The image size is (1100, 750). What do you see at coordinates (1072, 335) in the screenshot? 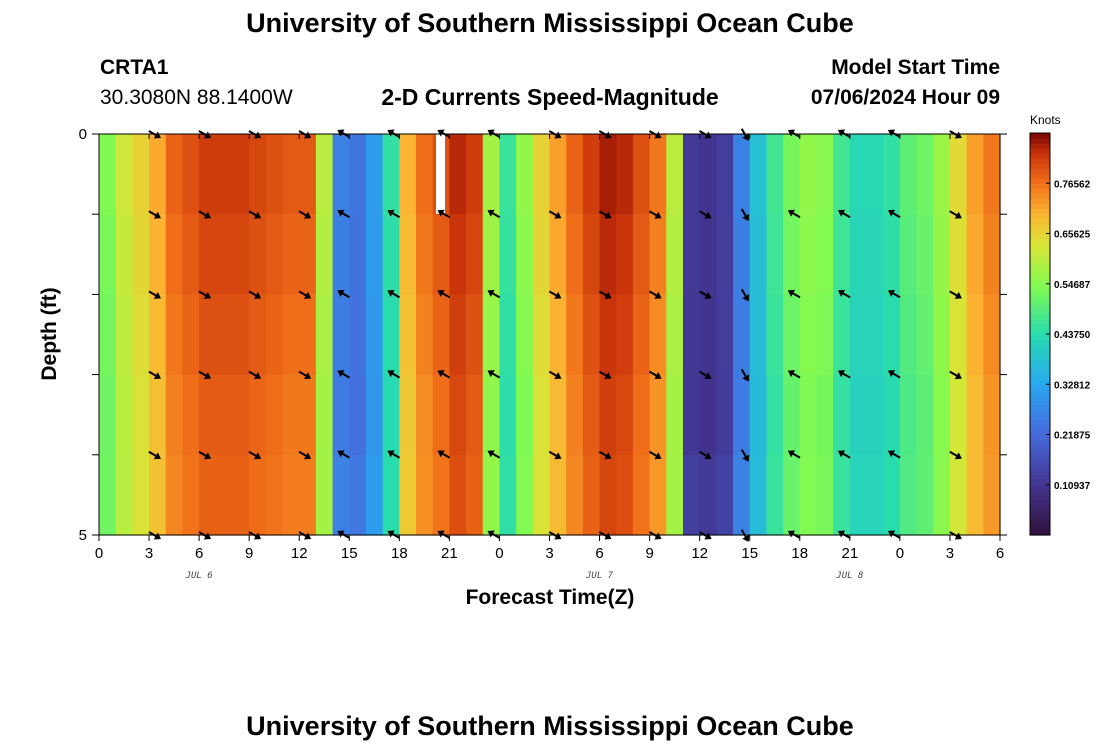
I see `colorbar-tick-label: 0.43750` at bounding box center [1072, 335].